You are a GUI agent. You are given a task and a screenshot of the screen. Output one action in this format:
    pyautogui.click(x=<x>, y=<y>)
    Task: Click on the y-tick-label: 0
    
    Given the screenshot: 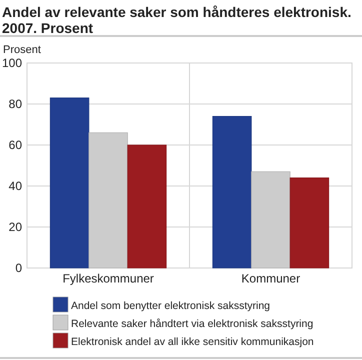 What is the action you would take?
    pyautogui.click(x=18, y=267)
    